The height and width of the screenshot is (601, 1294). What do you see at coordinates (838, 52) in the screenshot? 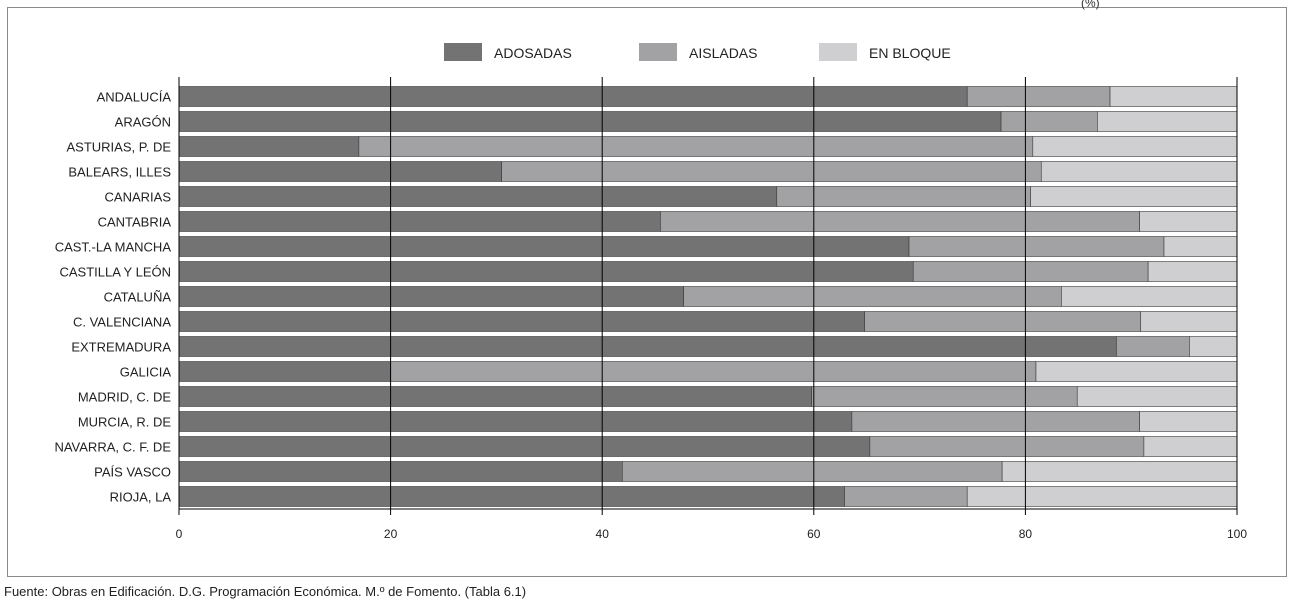
I see `legend-swatch-en-bloque` at bounding box center [838, 52].